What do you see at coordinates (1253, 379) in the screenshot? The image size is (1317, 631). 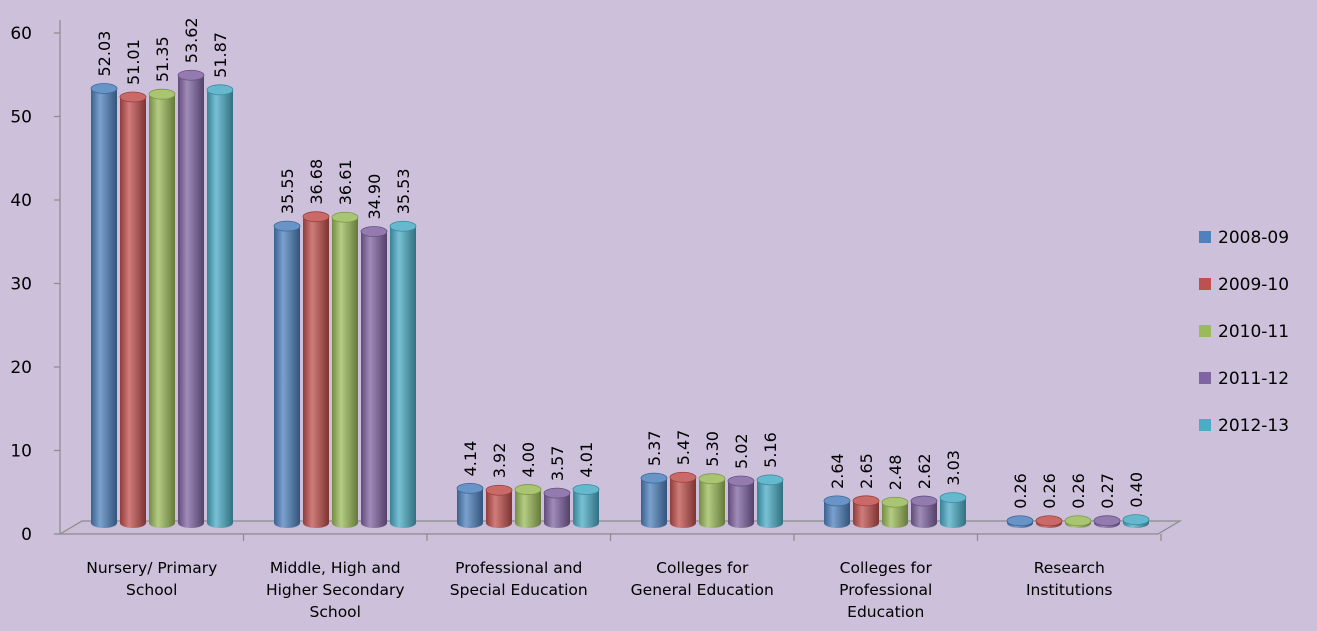 I see `legend-label-2011-12: 2011-12` at bounding box center [1253, 379].